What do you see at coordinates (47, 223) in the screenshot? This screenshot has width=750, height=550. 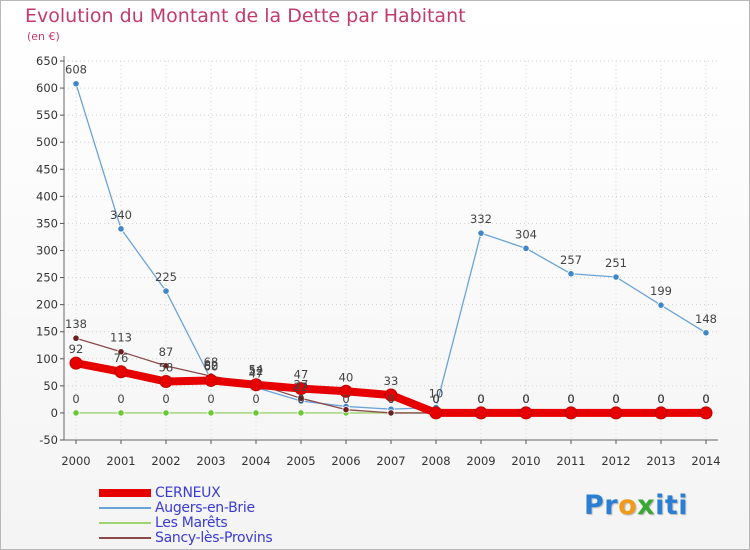 I see `y-tick-label: 350` at bounding box center [47, 223].